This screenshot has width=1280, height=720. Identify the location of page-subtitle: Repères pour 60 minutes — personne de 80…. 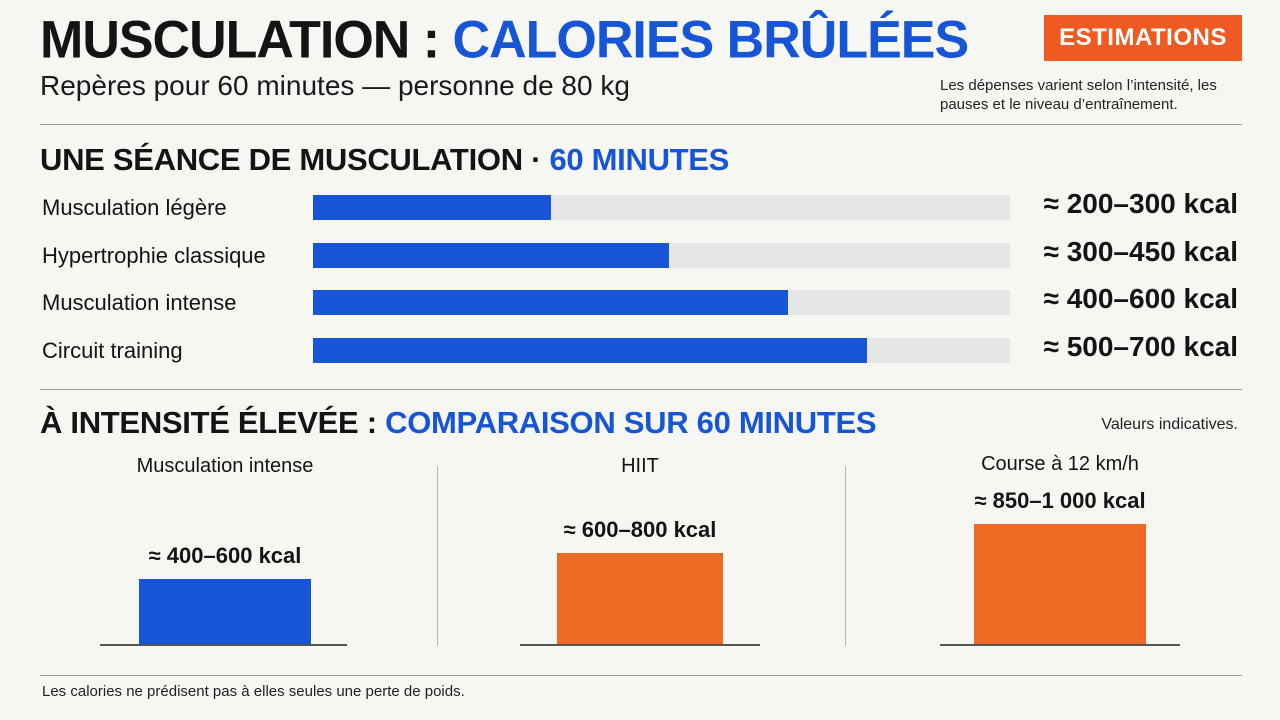
(335, 85).